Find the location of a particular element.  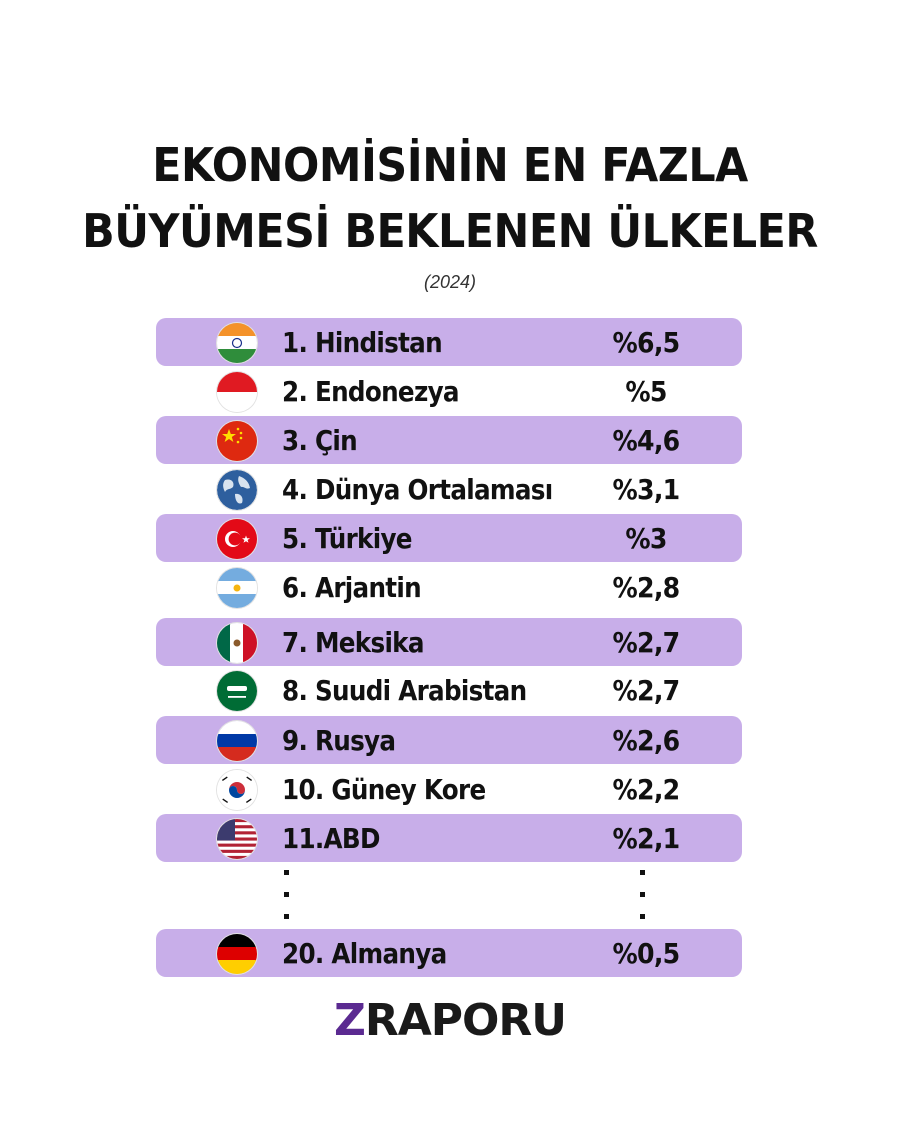

growth-value: %2,1 is located at coordinates (646, 838).